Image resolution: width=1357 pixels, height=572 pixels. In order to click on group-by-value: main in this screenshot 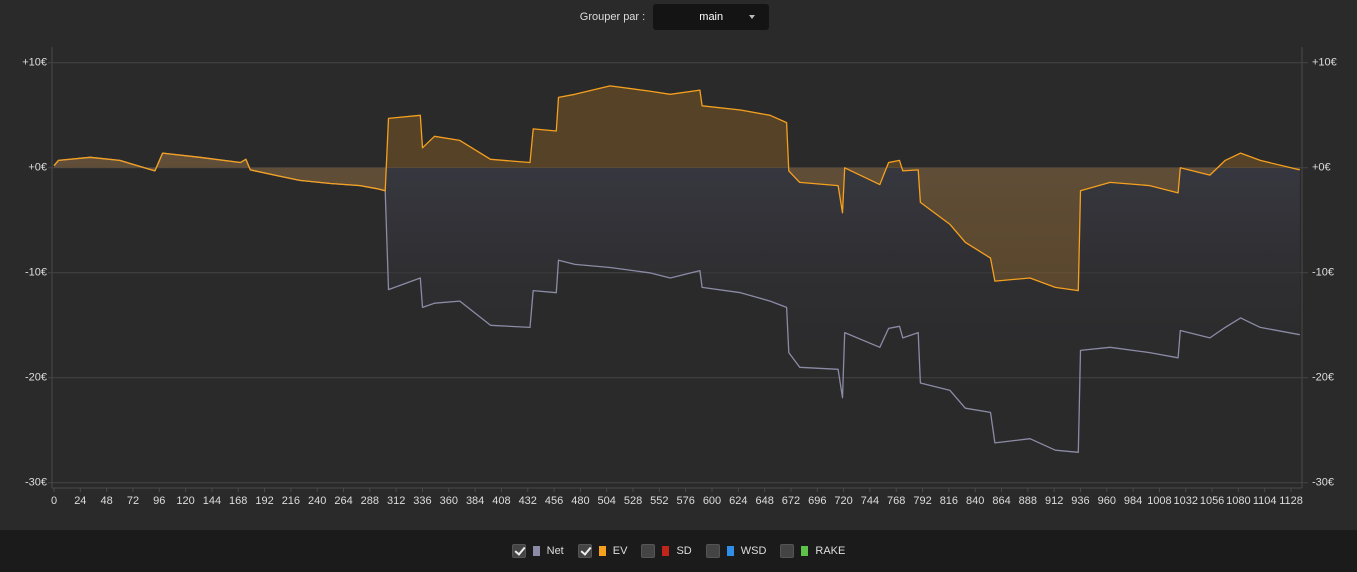, I will do `click(711, 17)`.